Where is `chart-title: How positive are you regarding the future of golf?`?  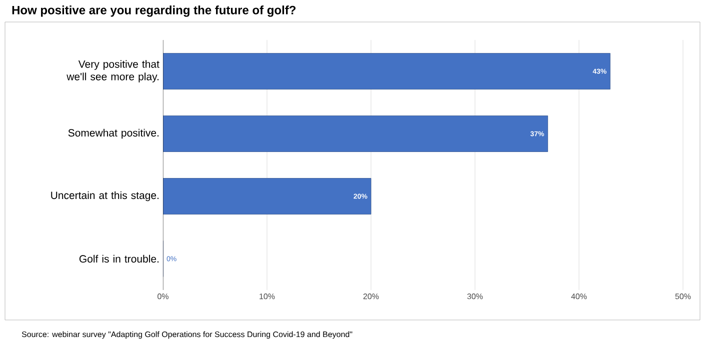
chart-title: How positive are you regarding the future of golf? is located at coordinates (154, 11).